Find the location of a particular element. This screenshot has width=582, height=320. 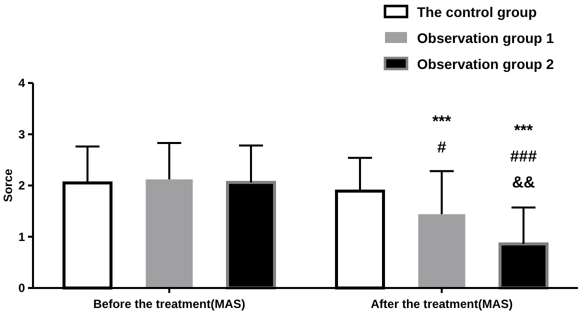

legend-label: The control group is located at coordinates (477, 12).